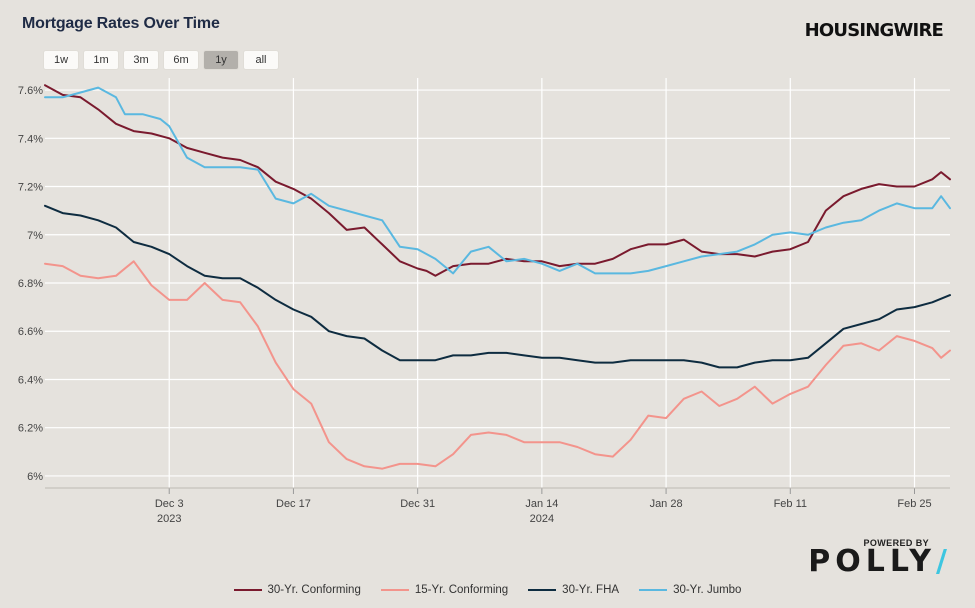  What do you see at coordinates (914, 504) in the screenshot?
I see `x-tick-label: Feb 25` at bounding box center [914, 504].